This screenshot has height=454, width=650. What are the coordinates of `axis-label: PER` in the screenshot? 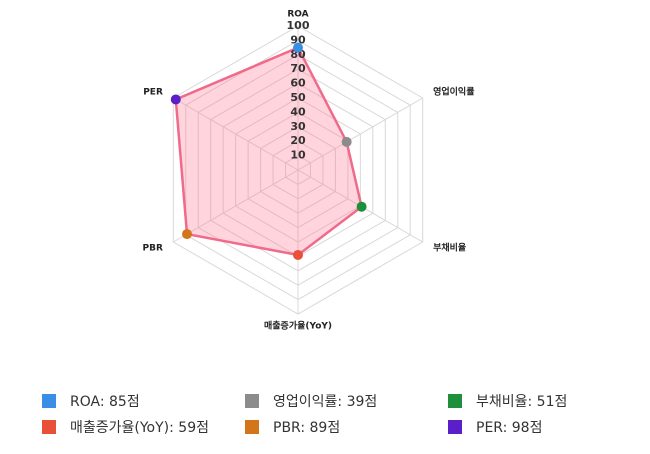 It's located at (153, 93).